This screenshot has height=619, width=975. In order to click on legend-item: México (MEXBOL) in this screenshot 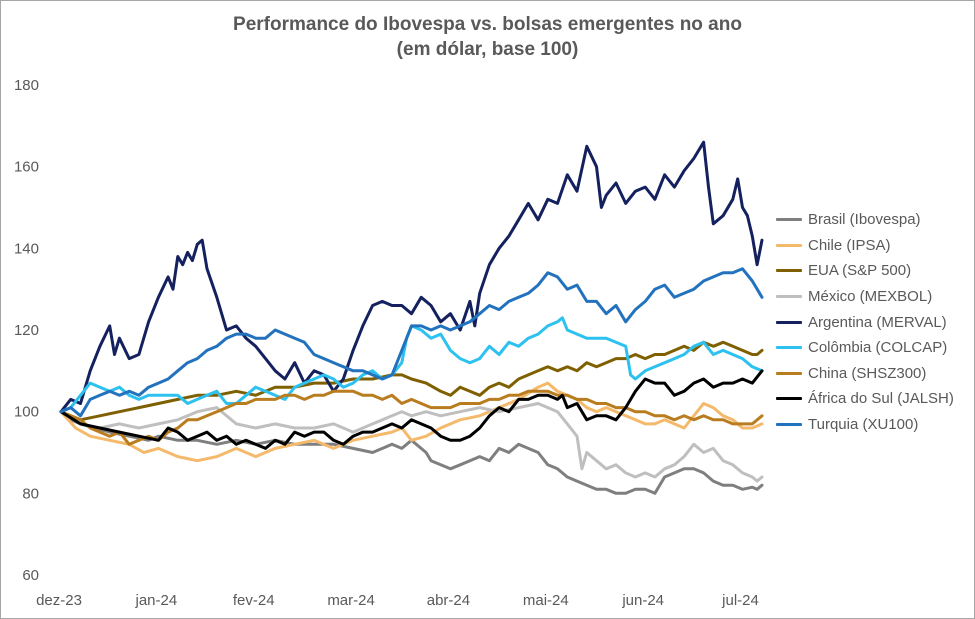, I will do `click(865, 297)`.